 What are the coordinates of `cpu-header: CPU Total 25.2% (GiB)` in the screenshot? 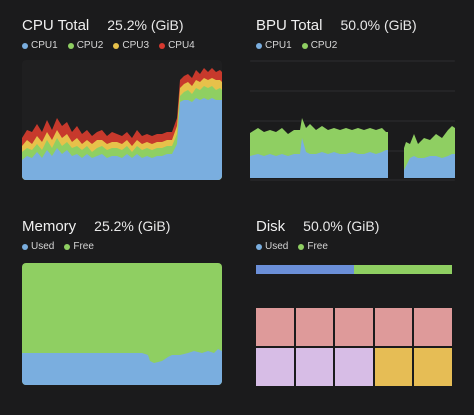 It's located at (127, 25).